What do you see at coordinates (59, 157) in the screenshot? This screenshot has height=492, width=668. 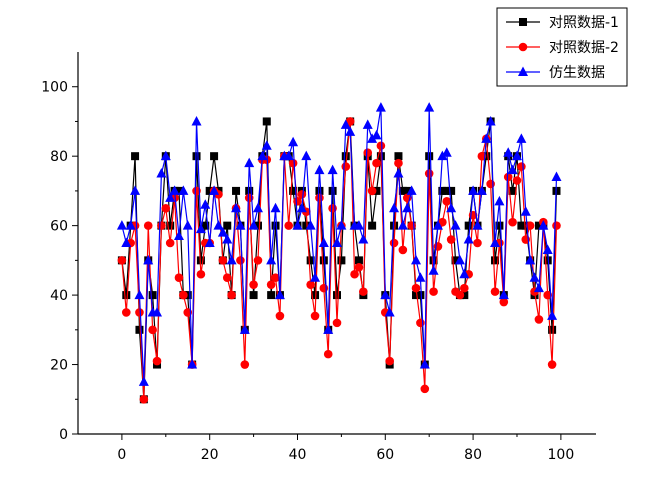 I see `y-tick-label: 80` at bounding box center [59, 157].